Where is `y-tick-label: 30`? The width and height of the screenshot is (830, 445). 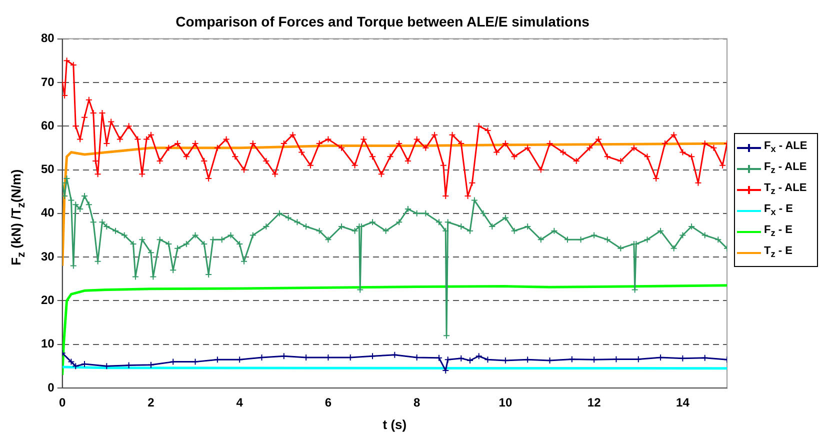
y-tick-label: 30 is located at coordinates (47, 256).